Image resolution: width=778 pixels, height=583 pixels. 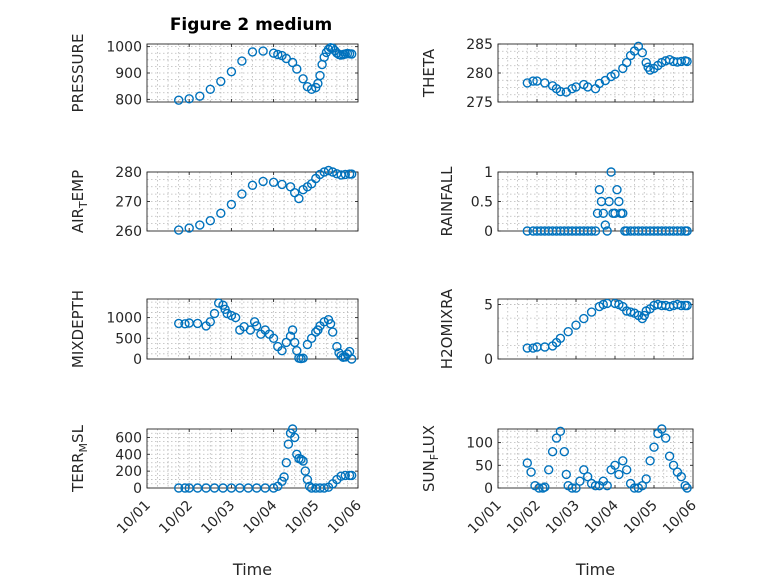 I want to click on terr-msl-xtick-label: 10/06, so click(x=345, y=517).